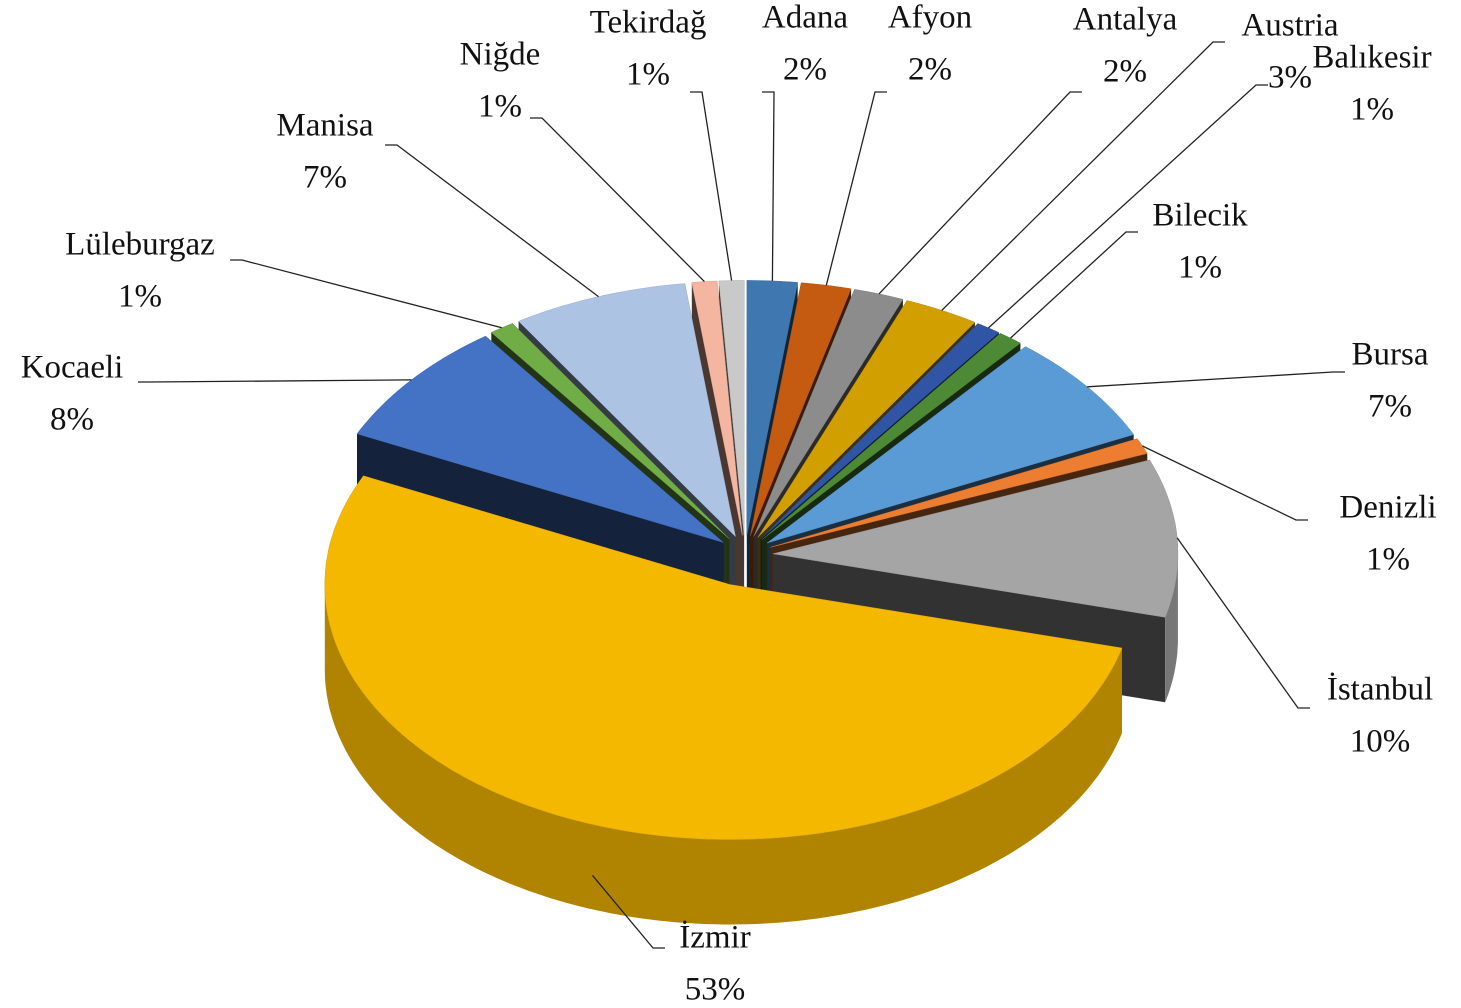 This screenshot has width=1461, height=1008. I want to click on slice-value-label: 10%, so click(1380, 742).